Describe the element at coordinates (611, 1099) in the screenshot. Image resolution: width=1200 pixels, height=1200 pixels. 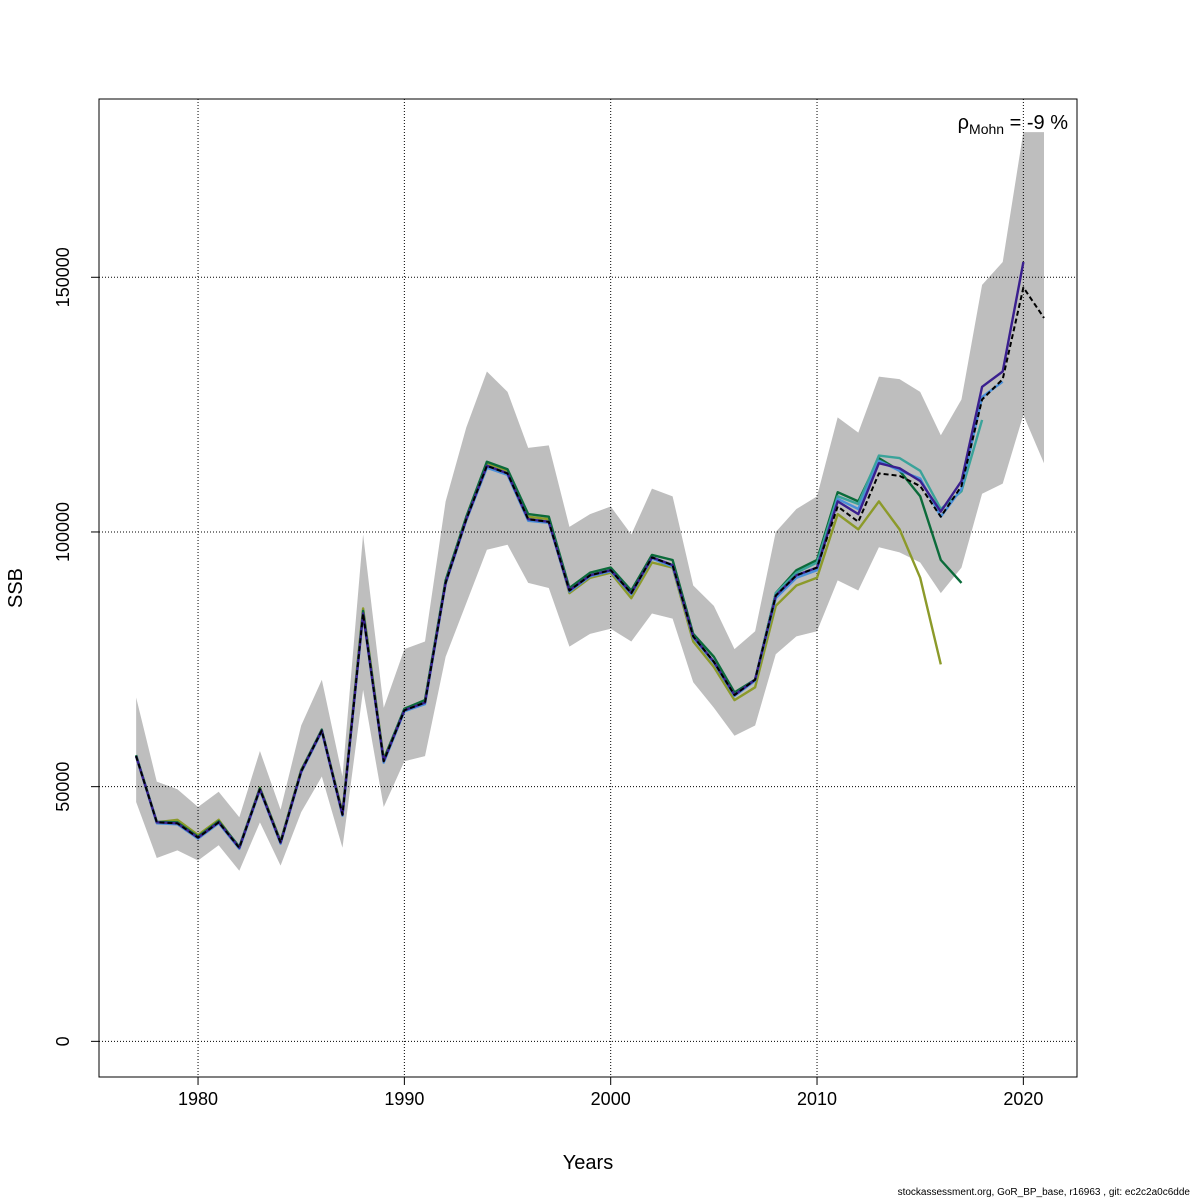
I see `x-tick-label-2: 2000` at that location.